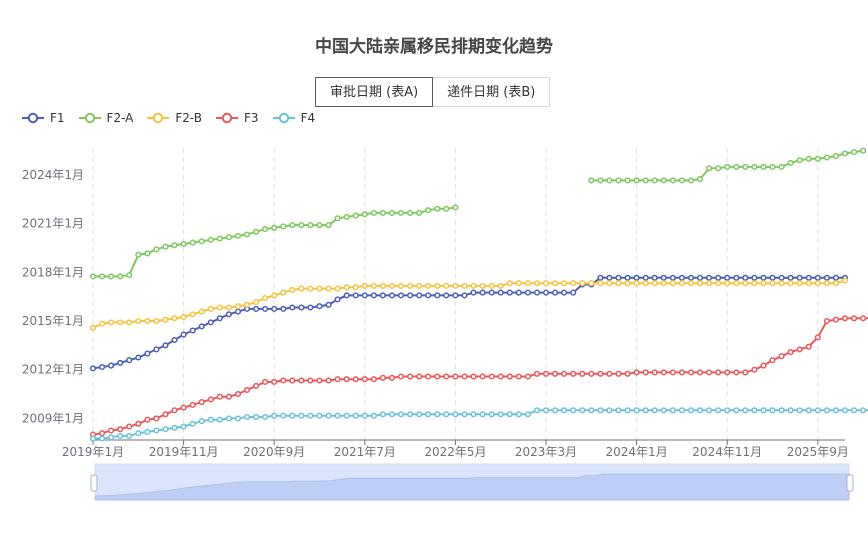  Describe the element at coordinates (189, 118) in the screenshot. I see `legend-label: F2-B` at that location.